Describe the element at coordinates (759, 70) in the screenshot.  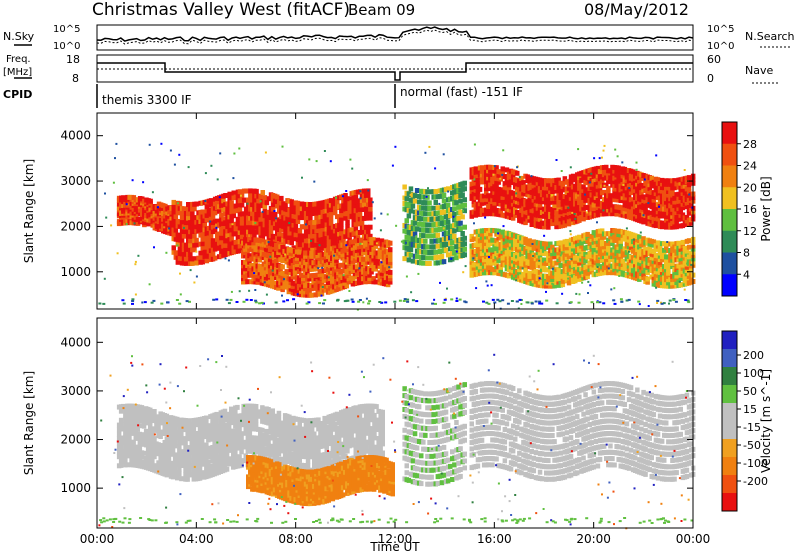
I see `nave-label: Nave` at that location.